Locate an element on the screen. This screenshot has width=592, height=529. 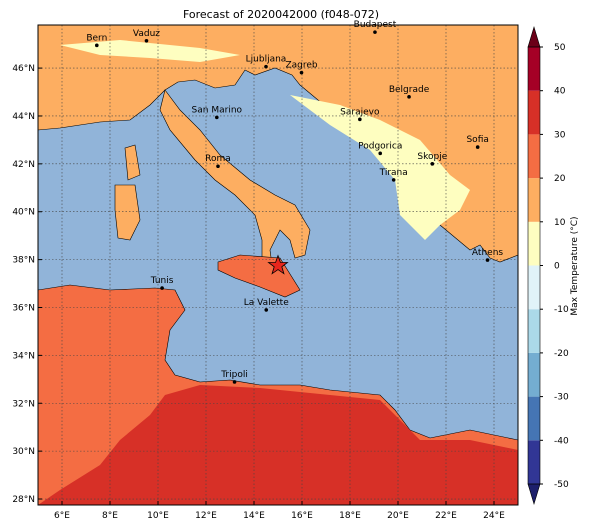
y-tick-label: 34°N is located at coordinates (23, 356).